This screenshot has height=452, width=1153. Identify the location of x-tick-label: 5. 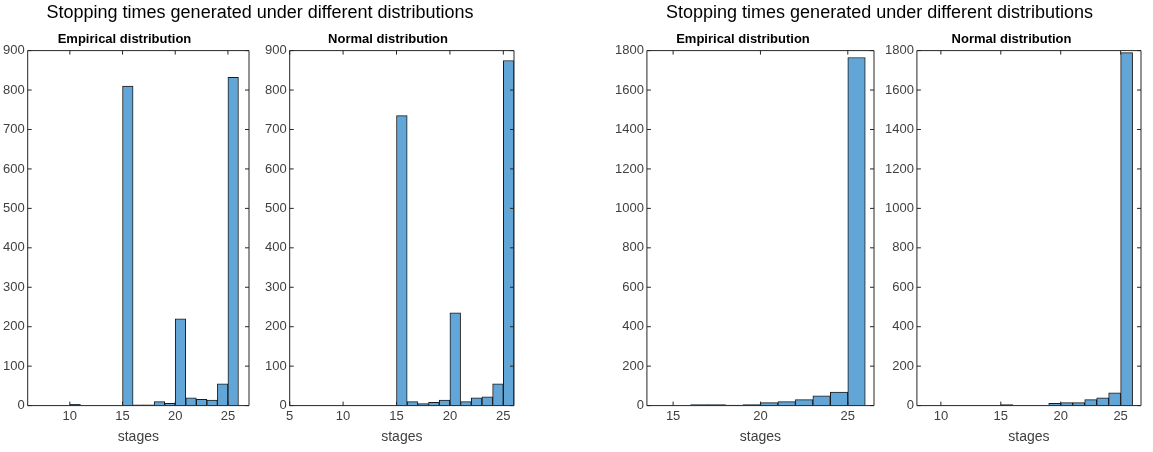
(290, 415).